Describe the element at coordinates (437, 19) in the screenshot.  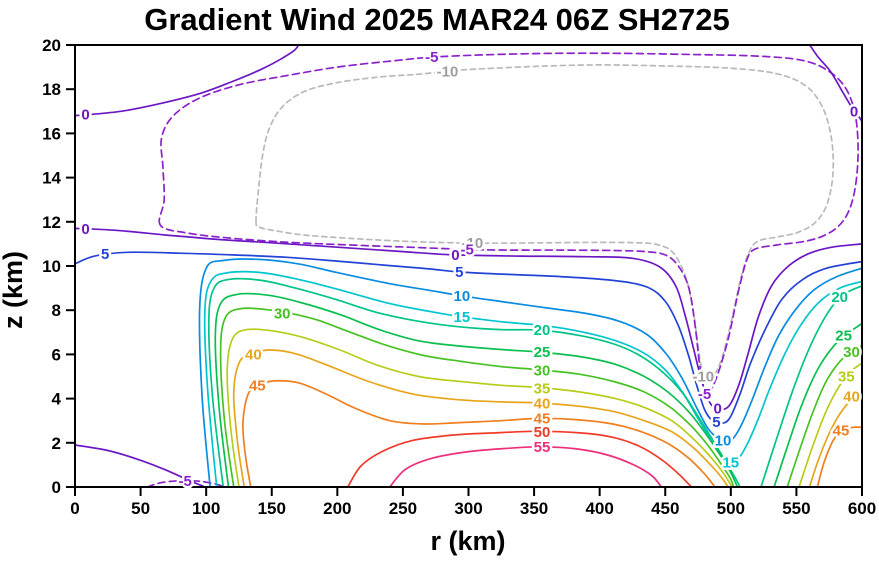
I see `chart-title: Gradient Wind 2025 MAR24 06Z SH2725` at that location.